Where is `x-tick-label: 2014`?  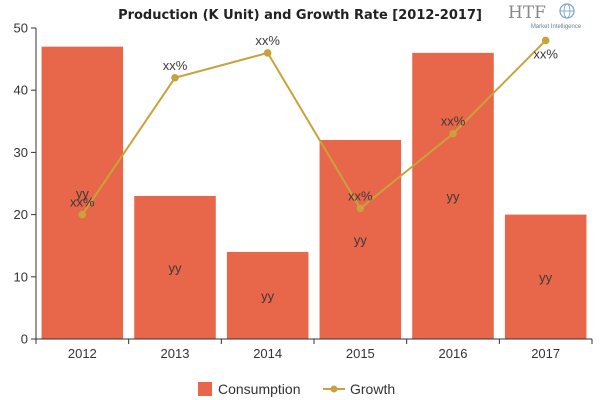
x-tick-label: 2014 is located at coordinates (267, 353).